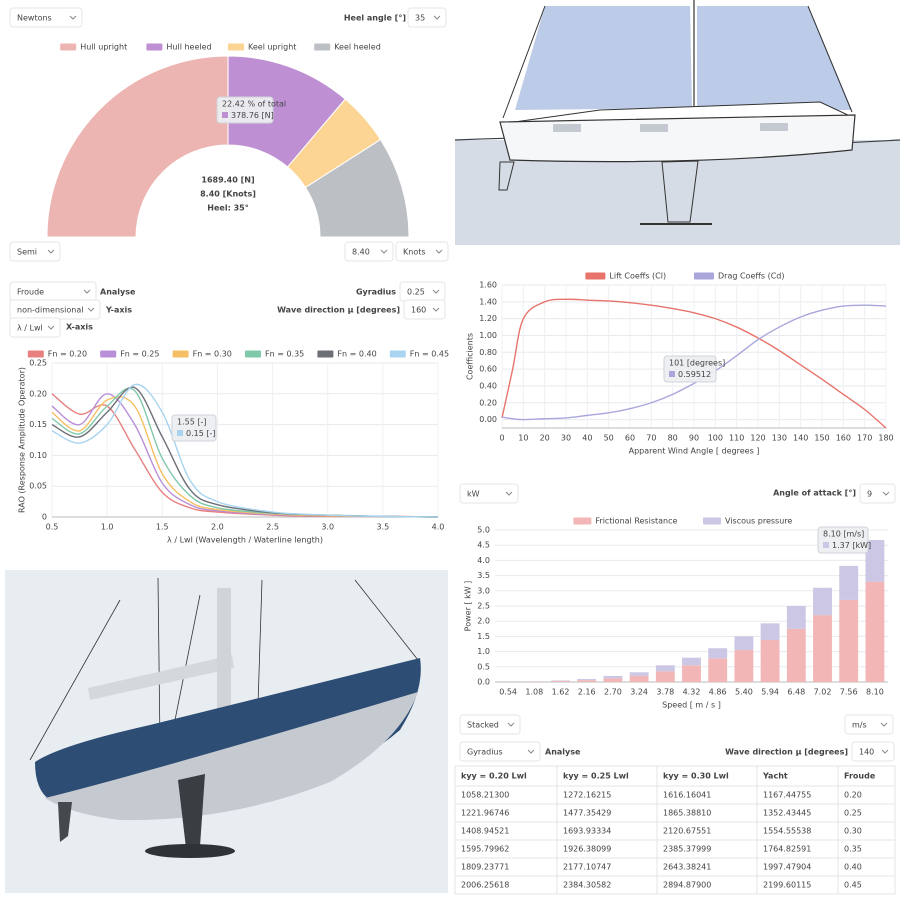 The image size is (900, 900). I want to click on table-cell: 1272.16215, so click(587, 795).